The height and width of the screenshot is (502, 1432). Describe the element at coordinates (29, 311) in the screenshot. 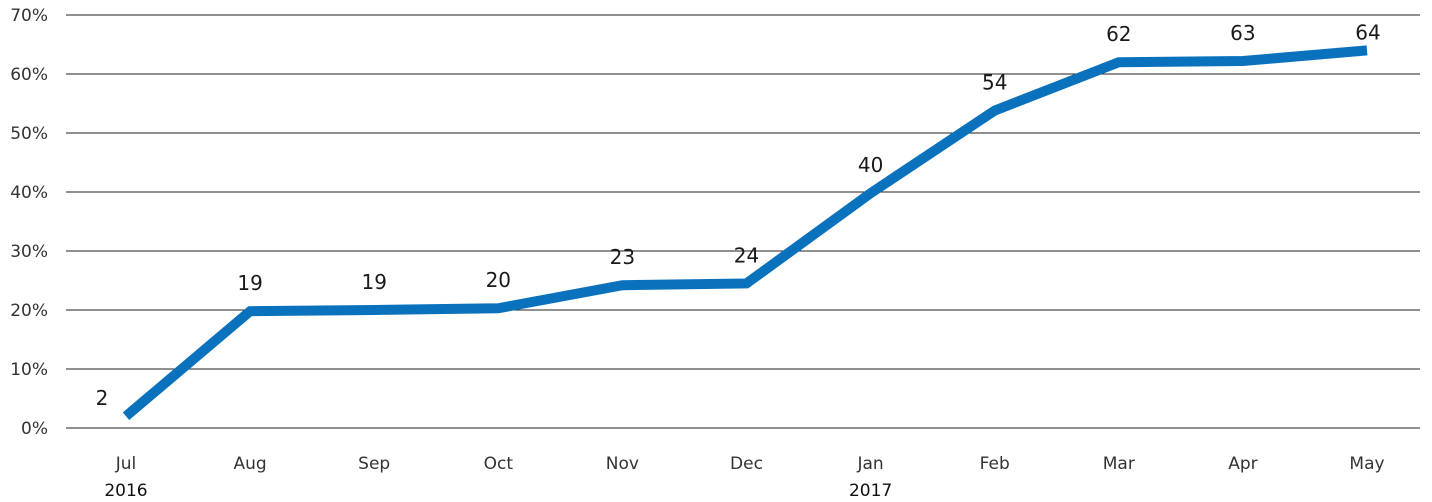

I see `y-tick-label: 20%` at that location.